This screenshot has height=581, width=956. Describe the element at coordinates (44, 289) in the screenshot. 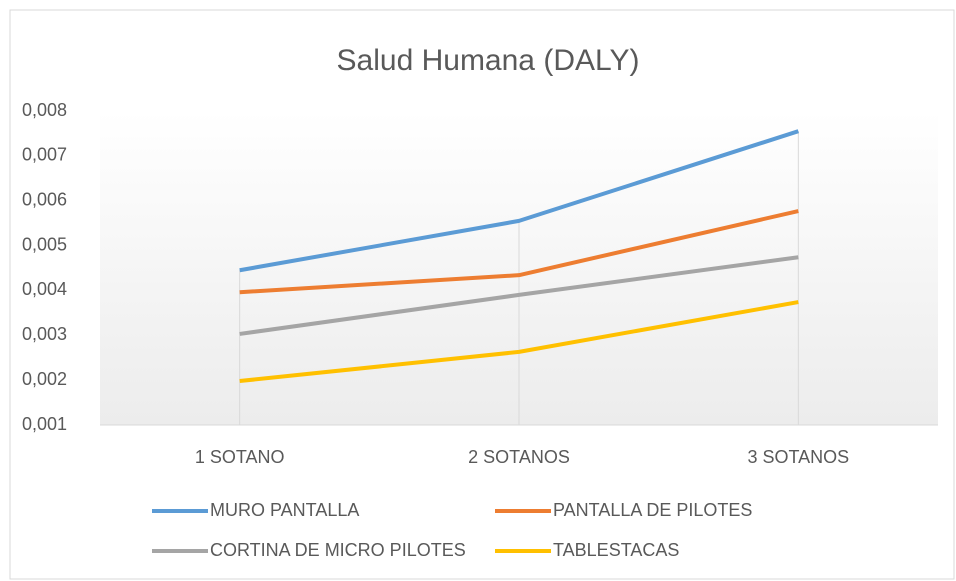

I see `y-tick-label: 0,004` at that location.